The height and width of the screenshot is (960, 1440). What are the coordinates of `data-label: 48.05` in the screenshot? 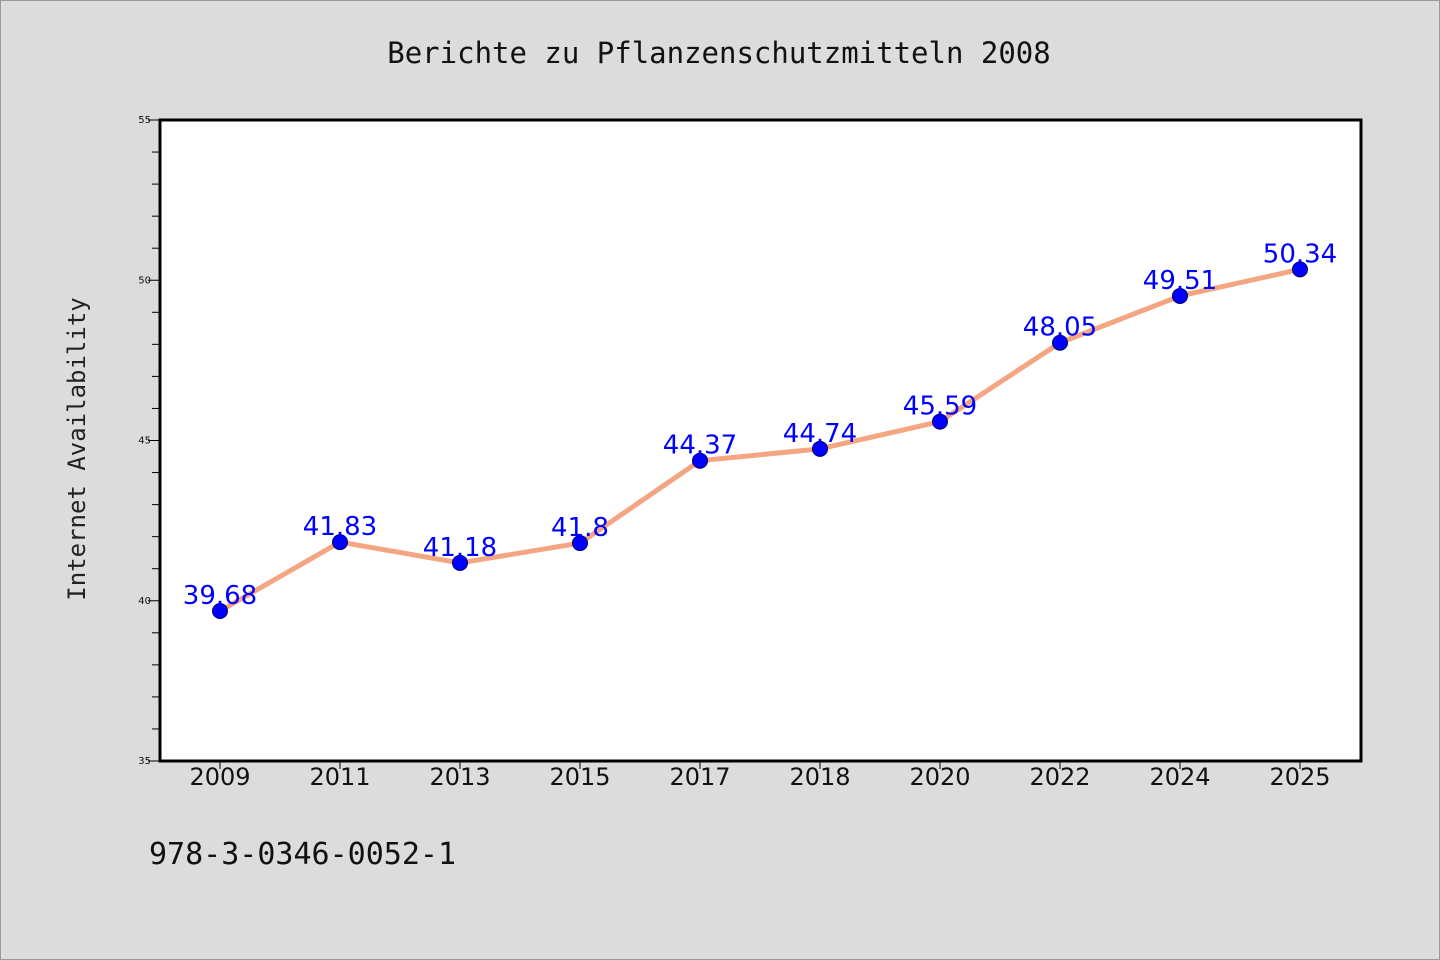 It's located at (1060, 328).